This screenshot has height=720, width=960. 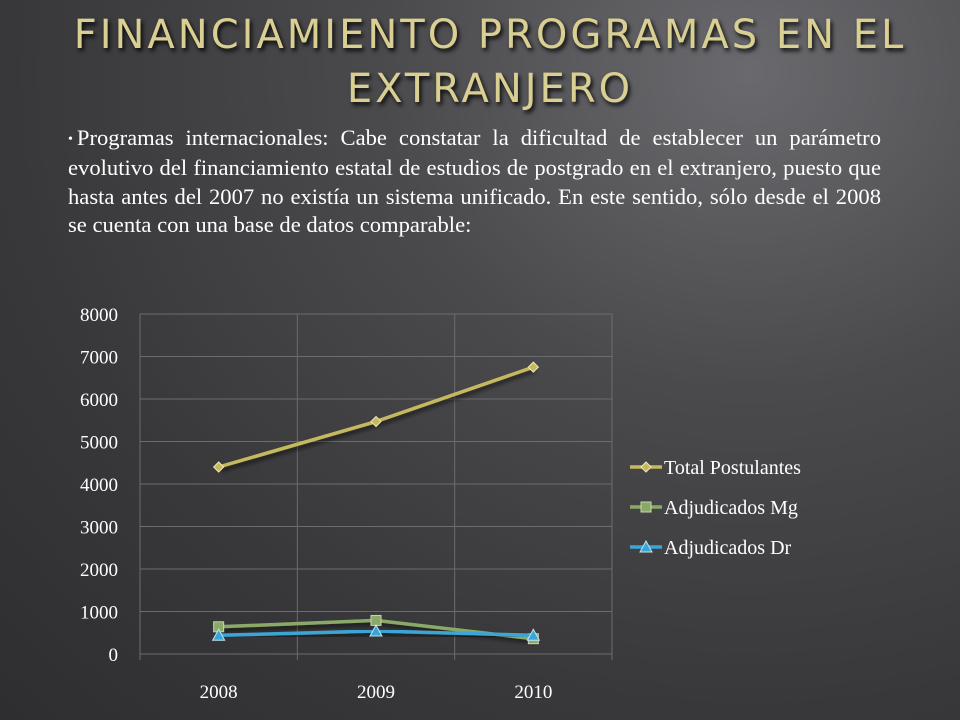 What do you see at coordinates (533, 692) in the screenshot?
I see `x-tick-label: 2010` at bounding box center [533, 692].